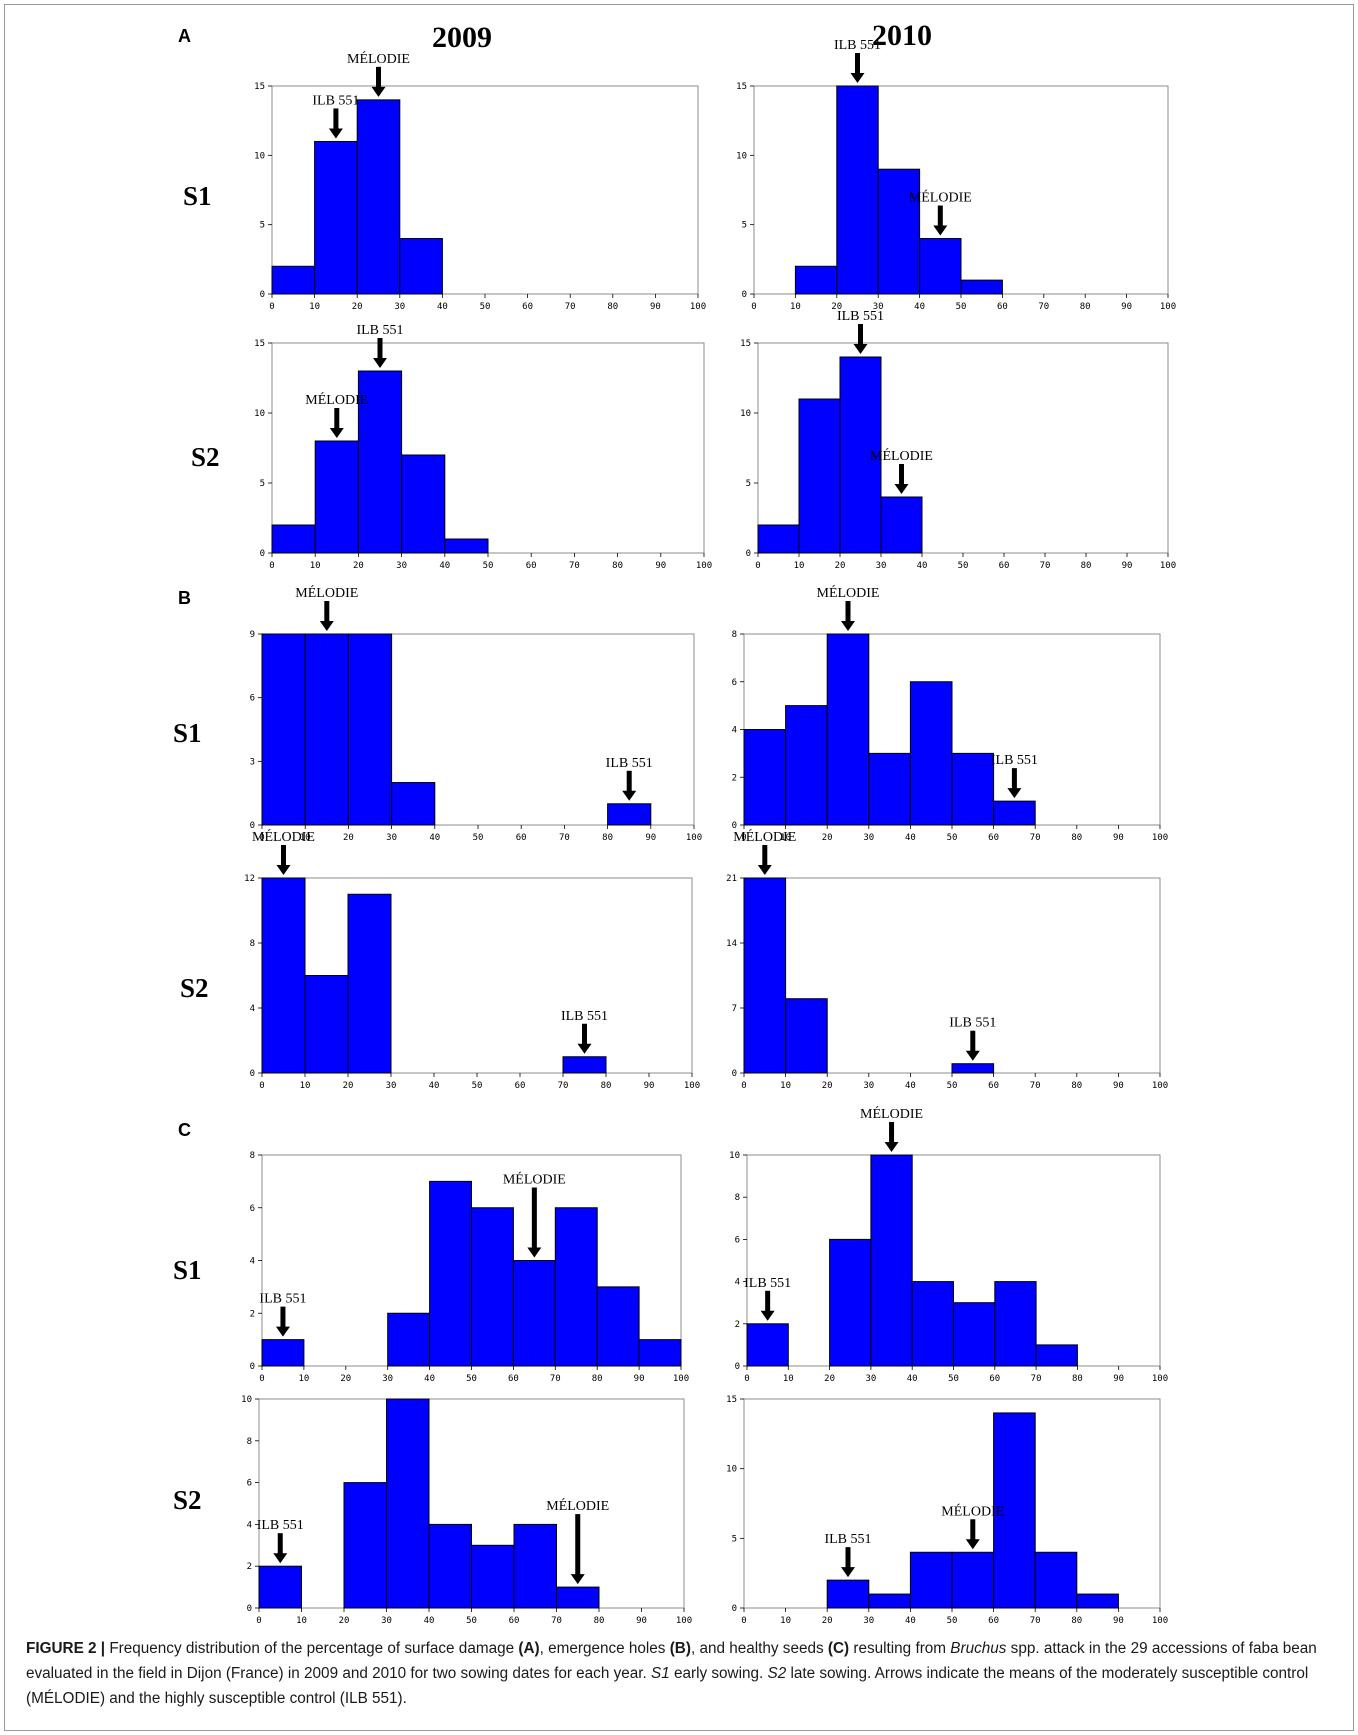  I want to click on y-tick-label: 7, so click(734, 1009).